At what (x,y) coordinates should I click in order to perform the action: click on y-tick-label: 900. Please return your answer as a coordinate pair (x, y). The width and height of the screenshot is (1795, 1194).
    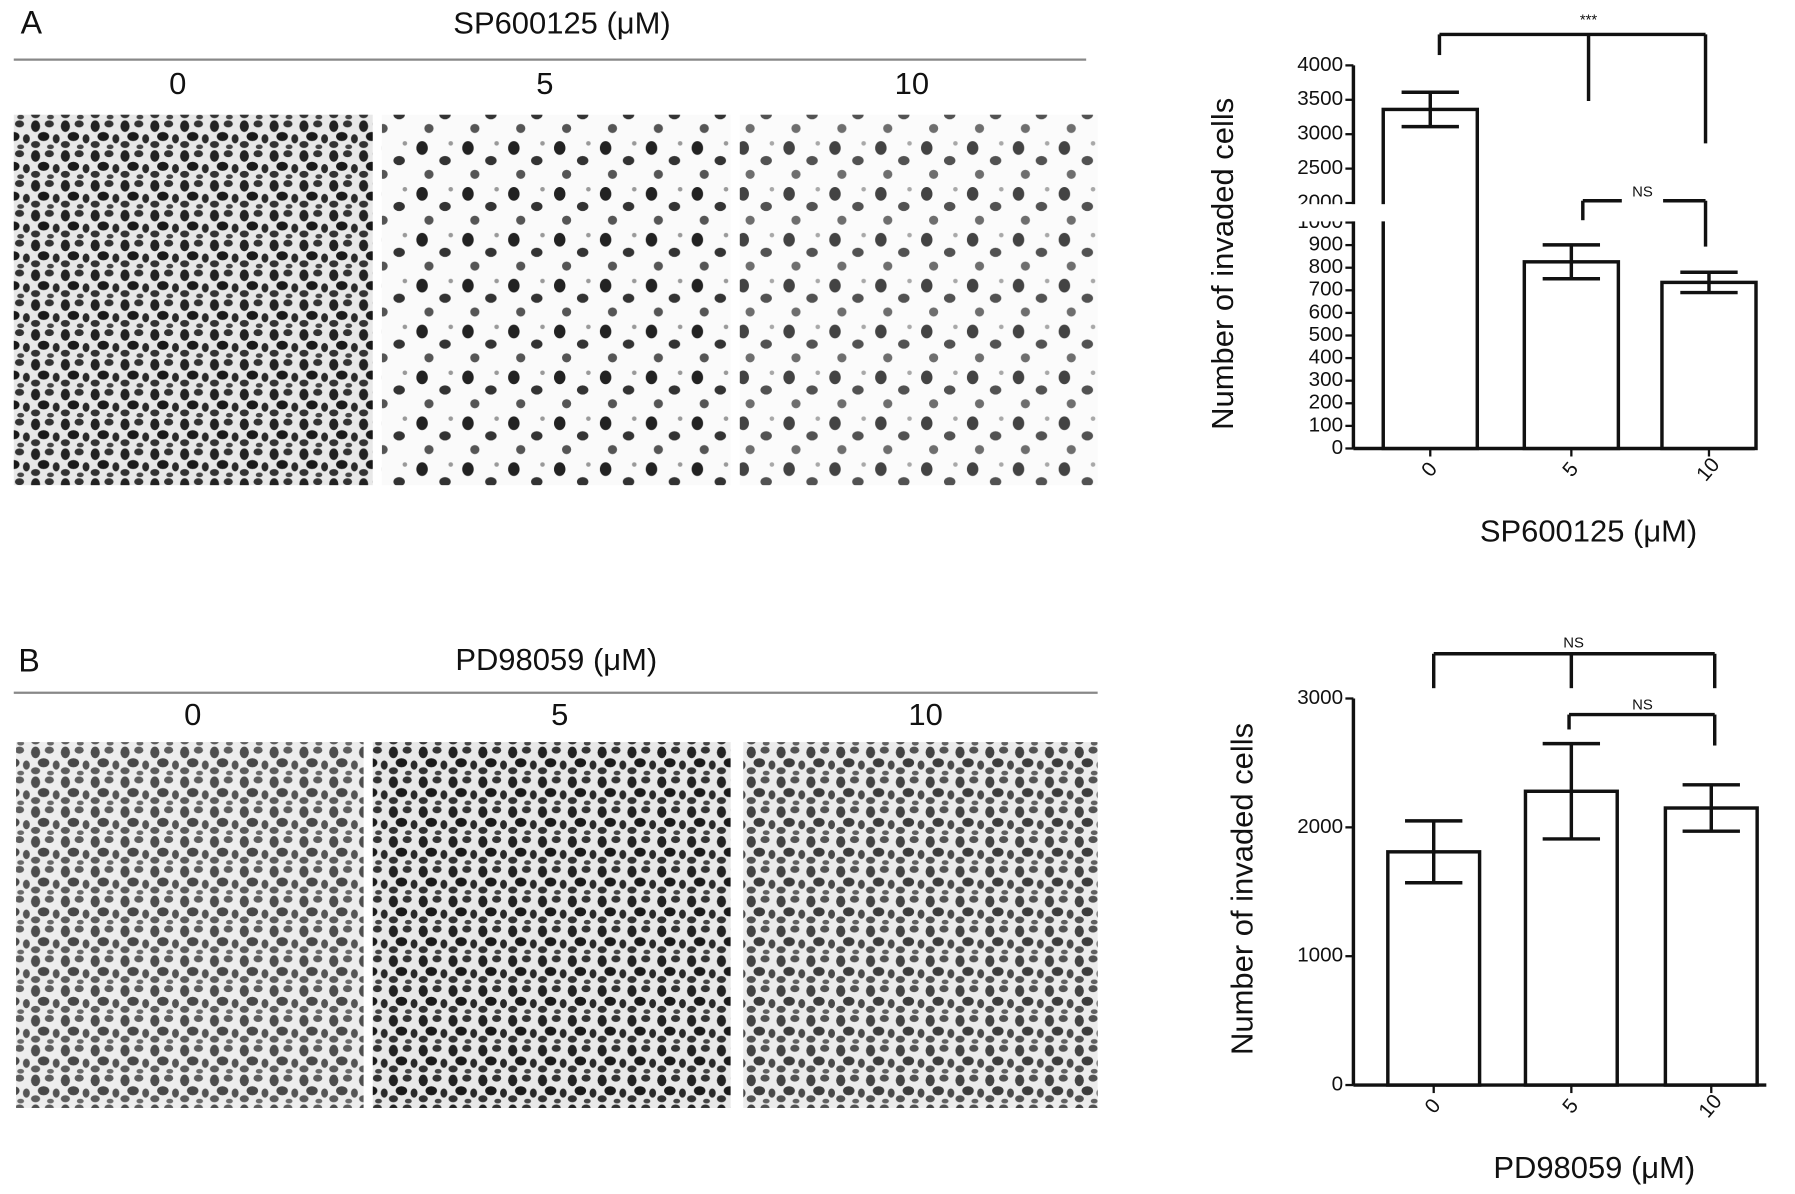
    Looking at the image, I should click on (1326, 244).